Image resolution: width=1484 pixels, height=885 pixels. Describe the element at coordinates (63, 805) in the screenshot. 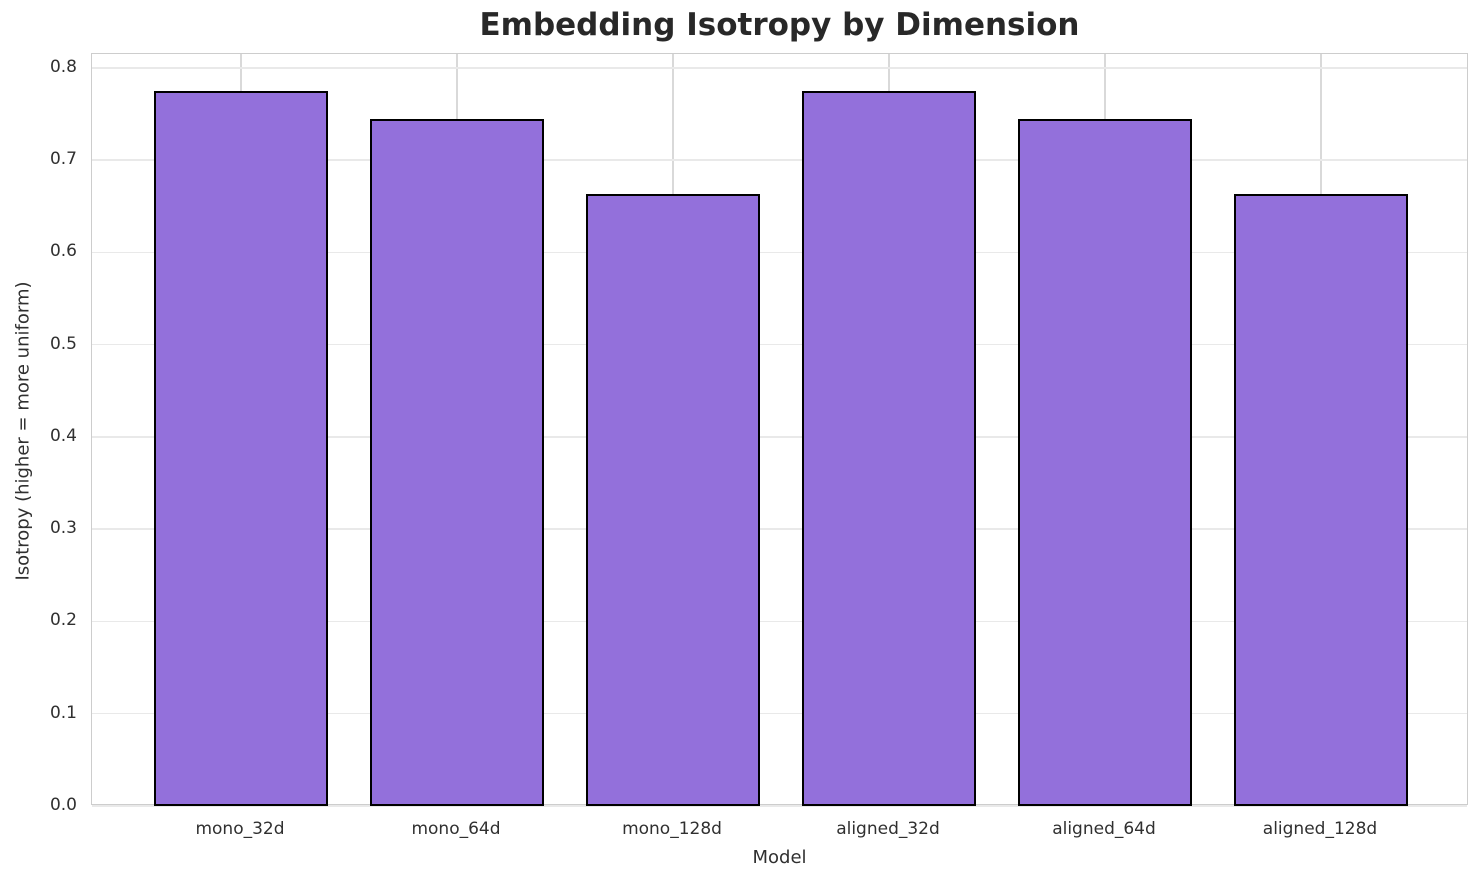

I see `y-tick-label-0.0: 0.0` at that location.